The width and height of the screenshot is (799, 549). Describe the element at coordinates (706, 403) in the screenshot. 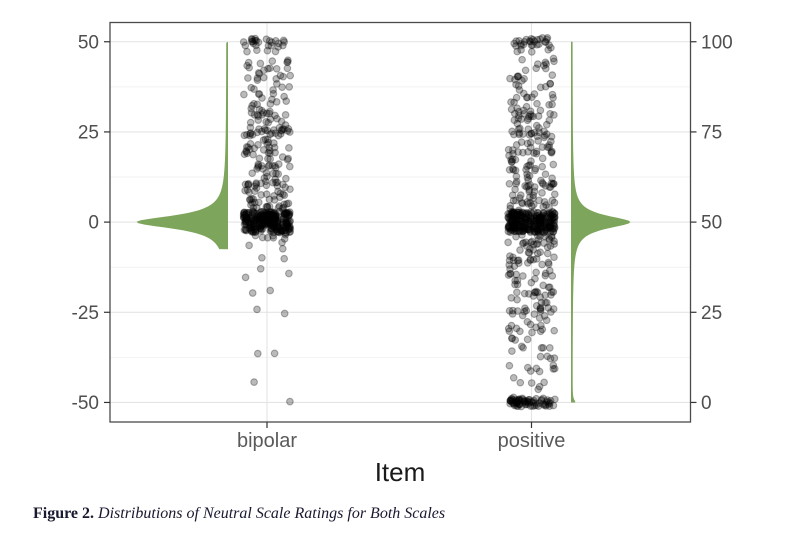

I see `y-tick-label-right: 0` at that location.